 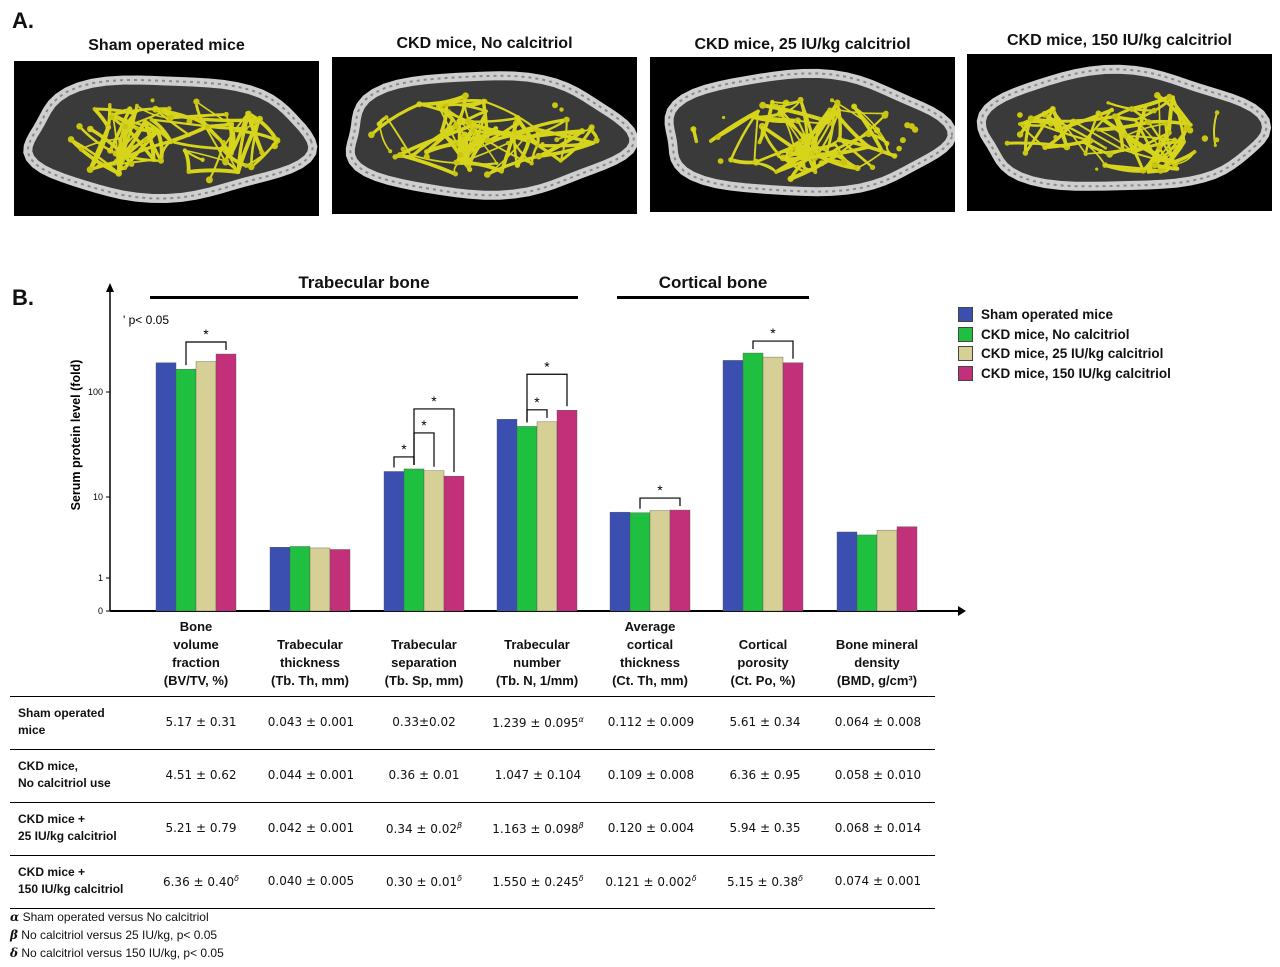 What do you see at coordinates (763, 644) in the screenshot?
I see `category-label-line: Cortical` at bounding box center [763, 644].